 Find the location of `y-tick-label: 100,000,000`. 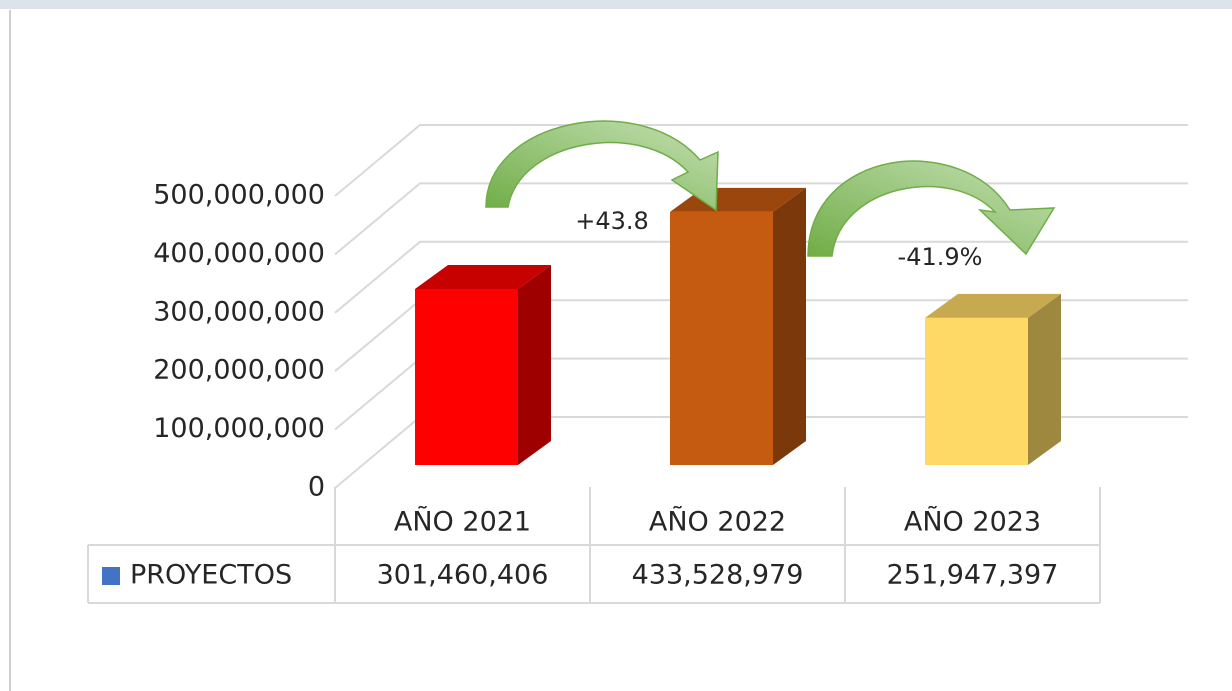

y-tick-label: 100,000,000 is located at coordinates (239, 428).